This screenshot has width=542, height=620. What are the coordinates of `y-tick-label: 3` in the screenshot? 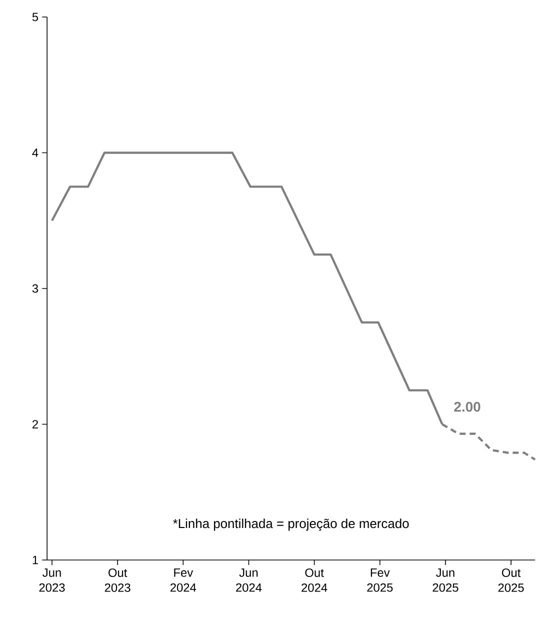 It's located at (35, 288).